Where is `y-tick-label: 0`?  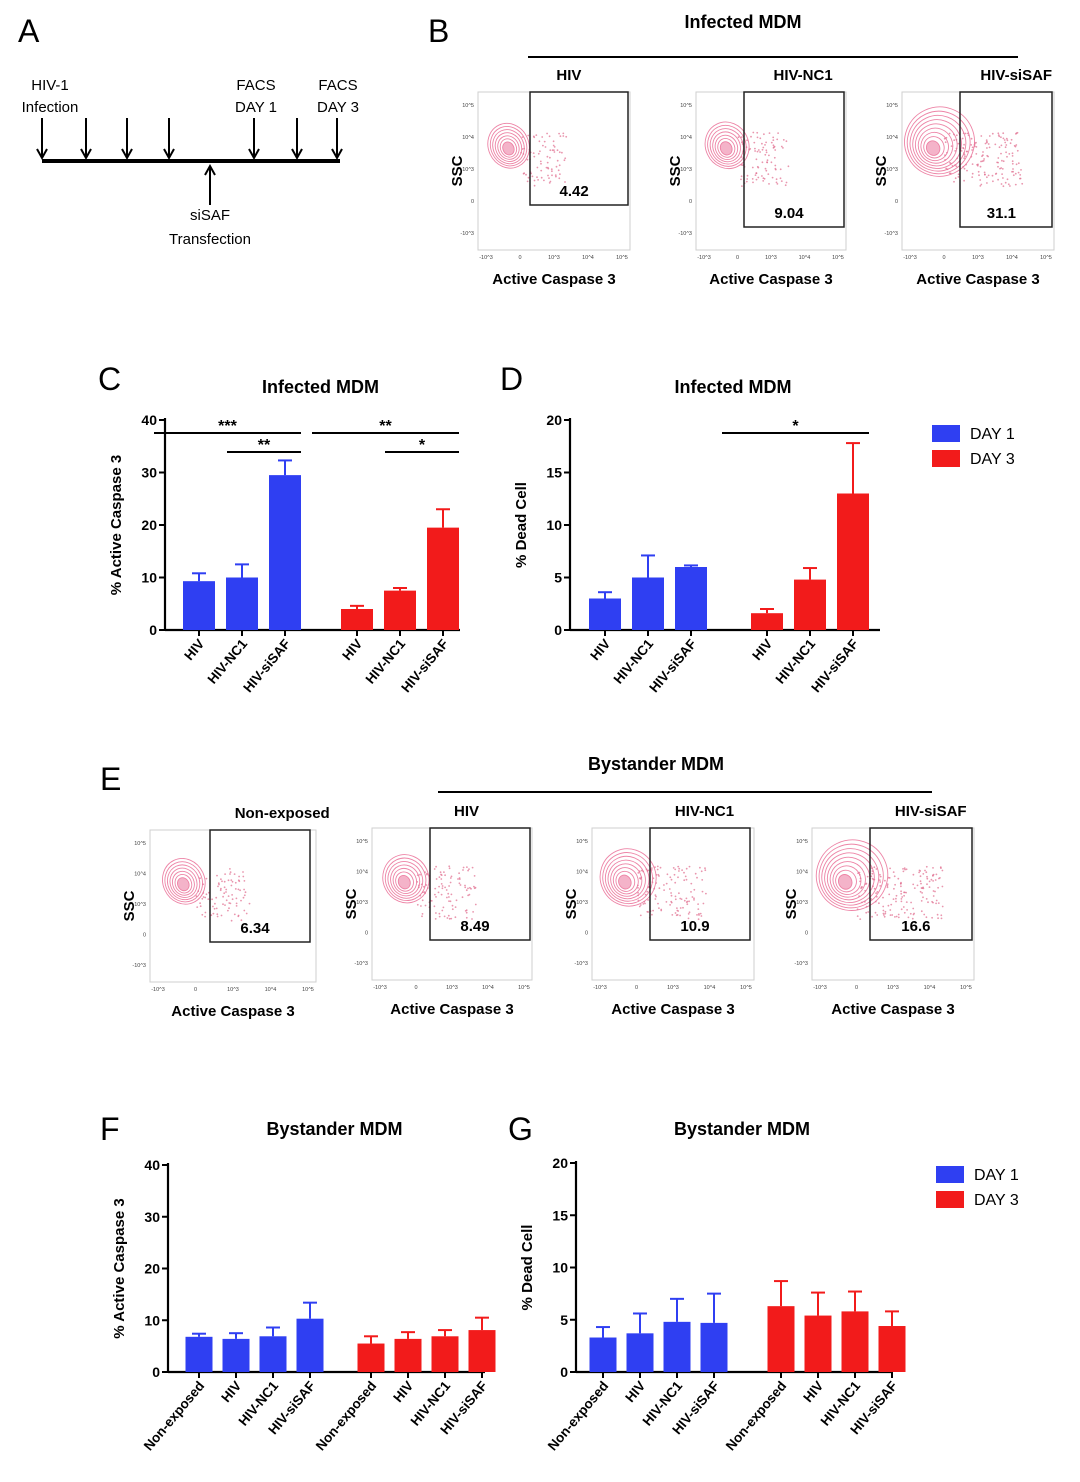 y-tick-label: 0 is located at coordinates (366, 934).